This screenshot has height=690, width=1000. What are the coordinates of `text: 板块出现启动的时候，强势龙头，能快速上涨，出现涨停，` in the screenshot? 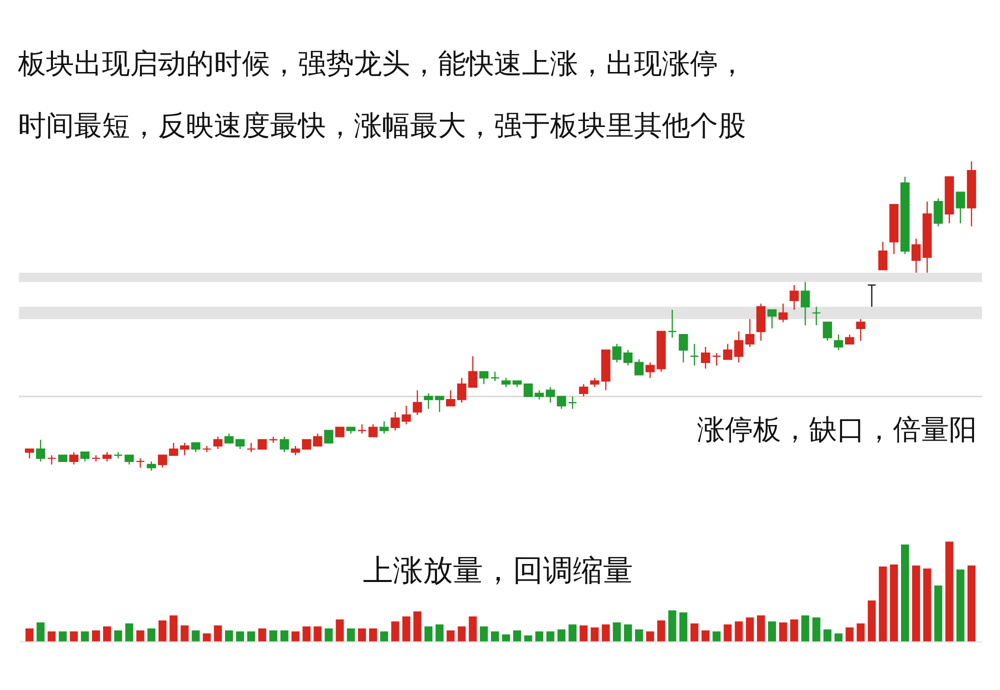 It's located at (382, 63).